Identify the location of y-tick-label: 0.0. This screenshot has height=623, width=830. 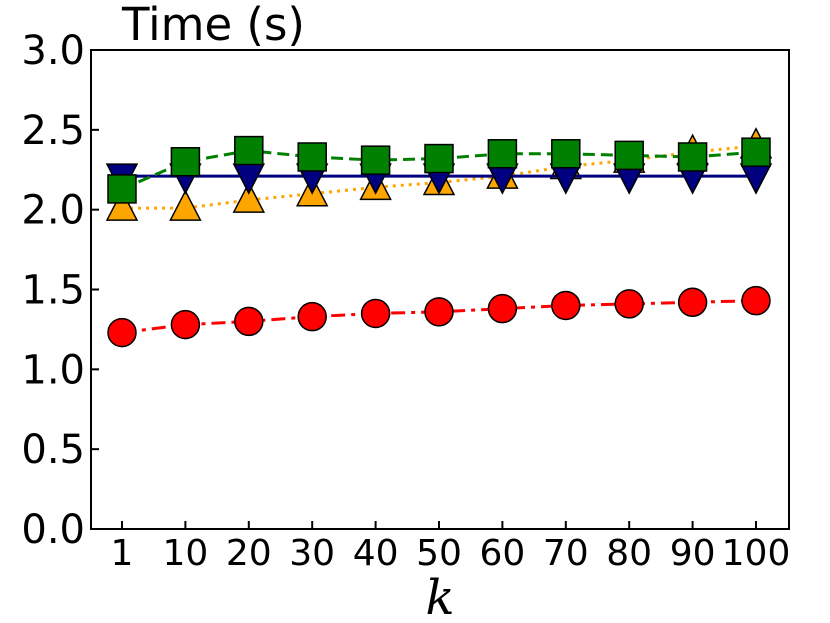
(53, 530).